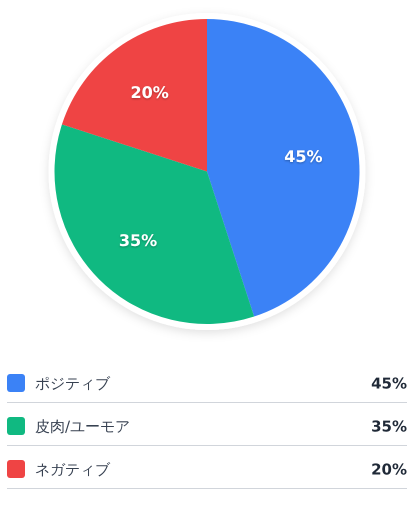 This screenshot has width=415, height=509. What do you see at coordinates (389, 383) in the screenshot?
I see `text: 45%` at bounding box center [389, 383].